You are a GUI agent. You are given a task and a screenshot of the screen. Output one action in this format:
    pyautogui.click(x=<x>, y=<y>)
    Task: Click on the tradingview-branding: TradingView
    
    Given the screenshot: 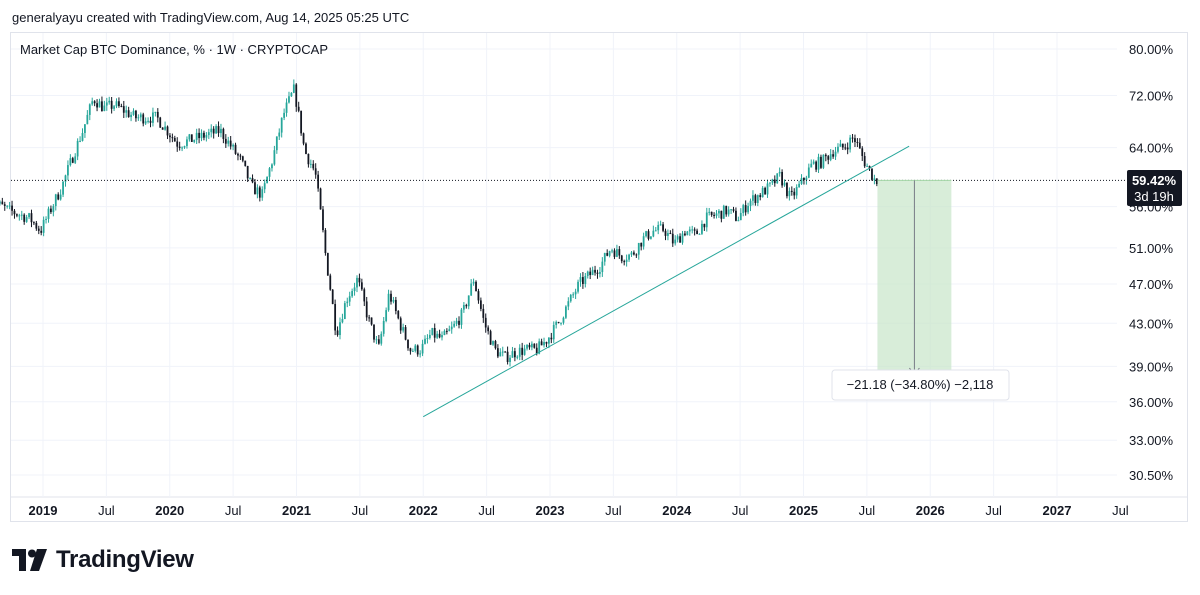 What is the action you would take?
    pyautogui.click(x=103, y=560)
    